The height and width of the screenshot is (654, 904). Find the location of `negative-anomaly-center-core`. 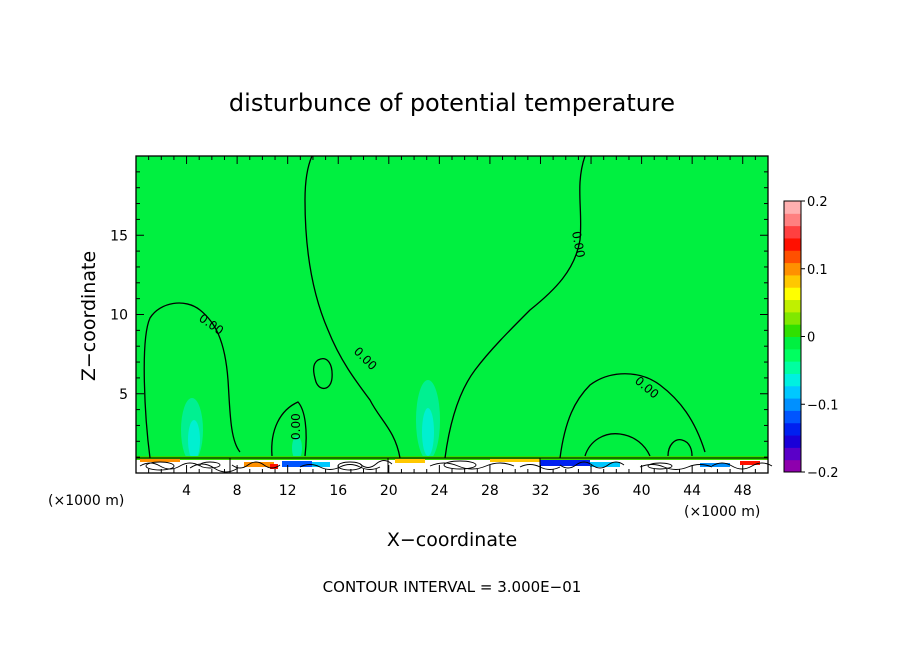

negative-anomaly-center-core is located at coordinates (428, 432).